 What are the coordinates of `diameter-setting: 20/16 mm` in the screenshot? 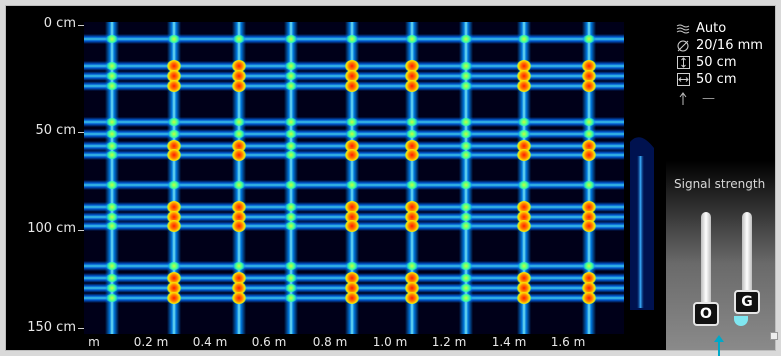 It's located at (719, 45).